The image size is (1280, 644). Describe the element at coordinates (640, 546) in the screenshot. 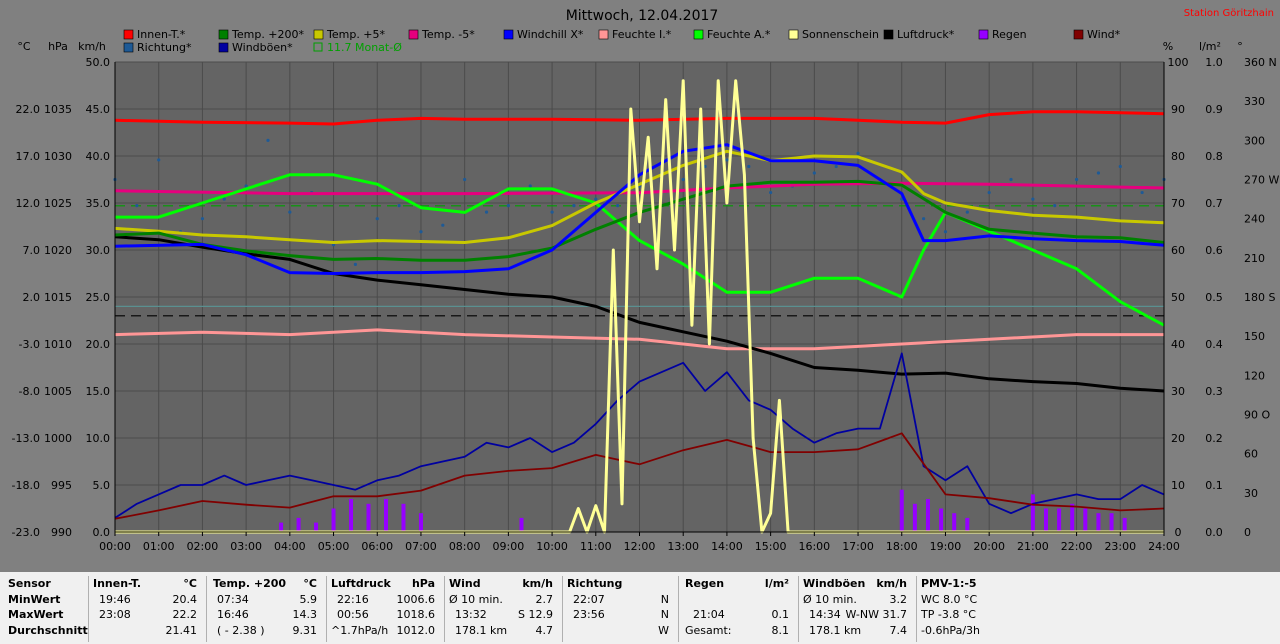

I see `x-tick-label: 12:00` at that location.